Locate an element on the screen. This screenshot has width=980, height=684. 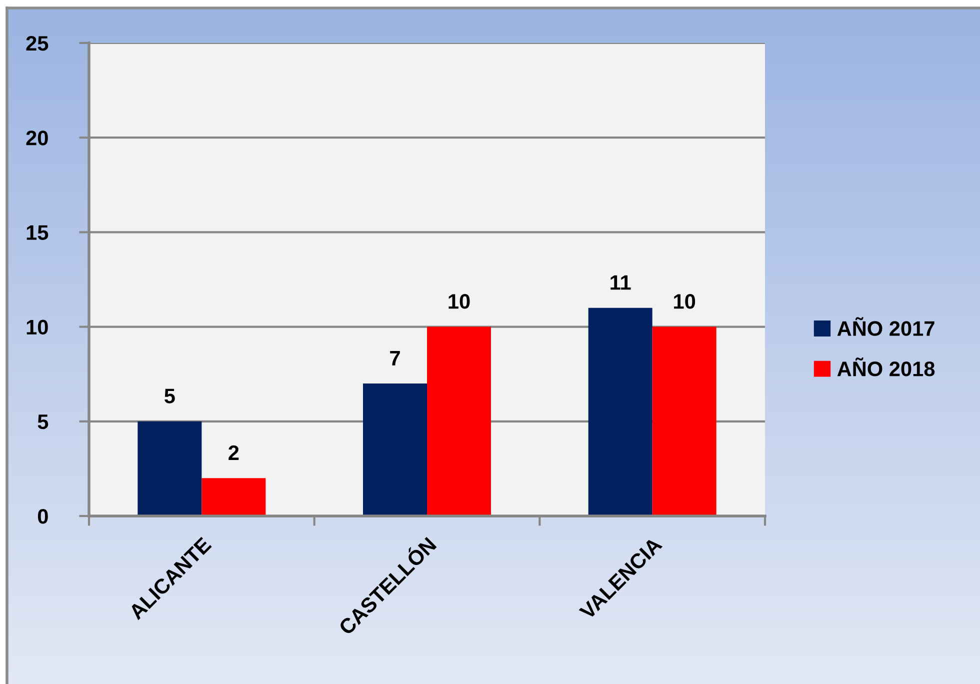
y-tick-label: 15 is located at coordinates (37, 232).